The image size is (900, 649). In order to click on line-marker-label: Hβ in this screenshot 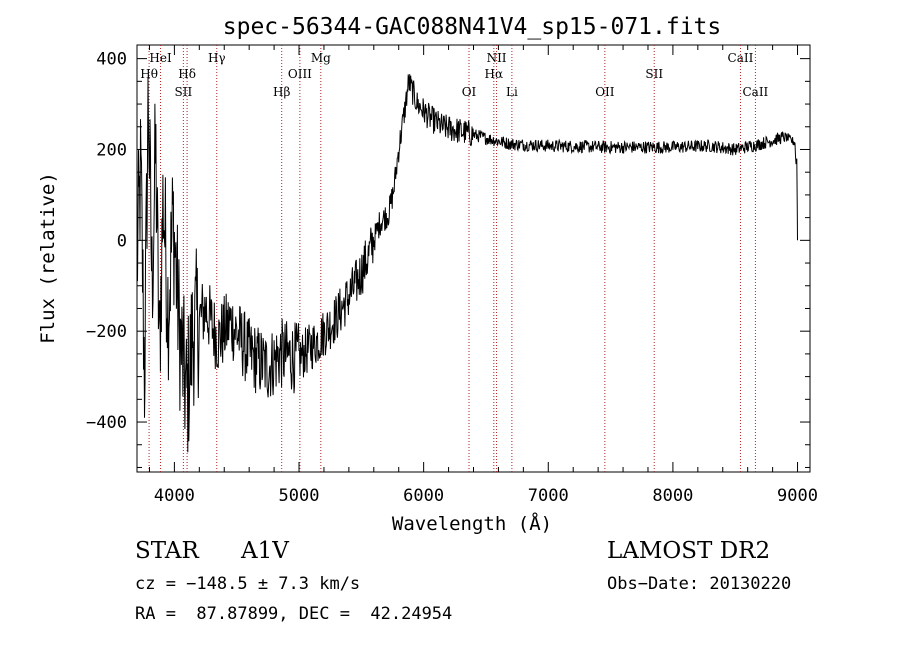, I will do `click(281, 92)`.